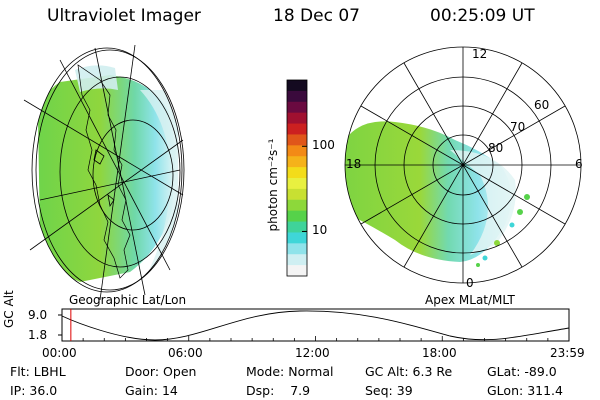 The width and height of the screenshot is (600, 400). Describe the element at coordinates (38, 315) in the screenshot. I see `timeline-ytick-high: 9.0` at that location.